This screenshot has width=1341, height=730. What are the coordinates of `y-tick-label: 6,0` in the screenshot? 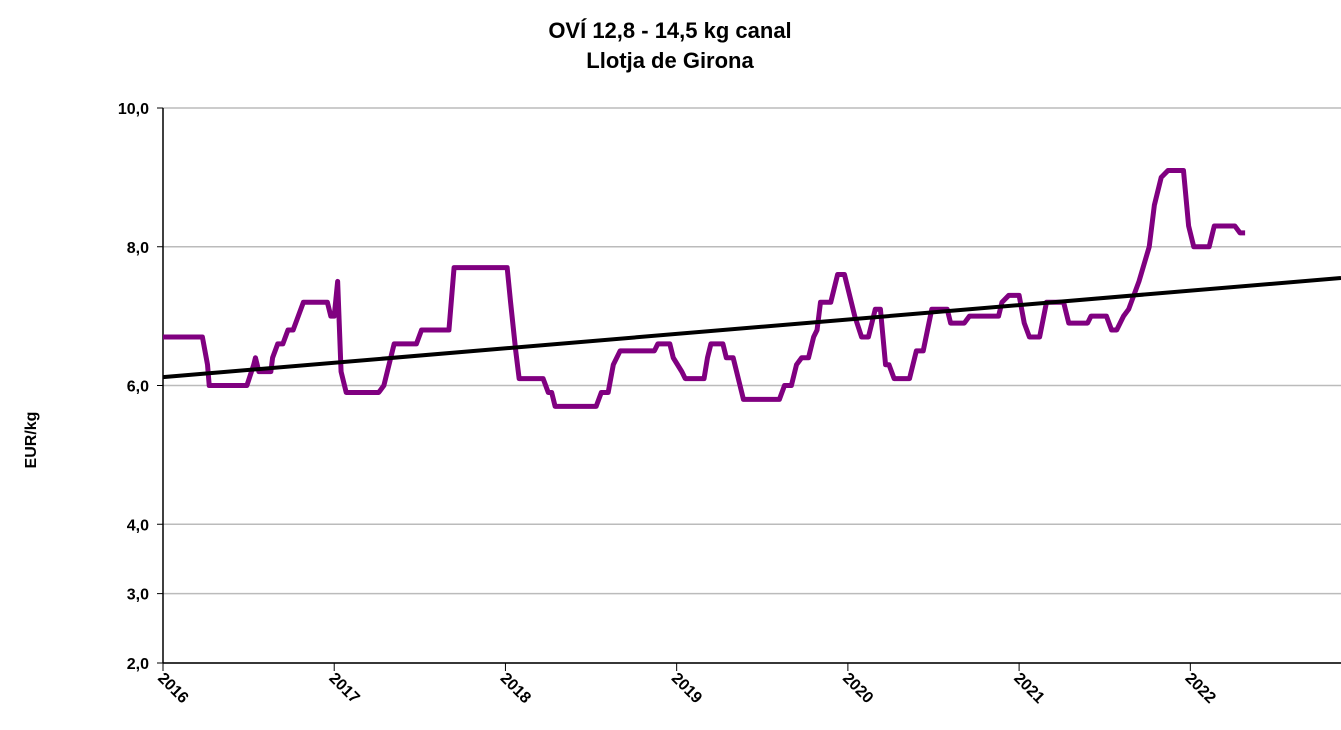 It's located at (138, 387).